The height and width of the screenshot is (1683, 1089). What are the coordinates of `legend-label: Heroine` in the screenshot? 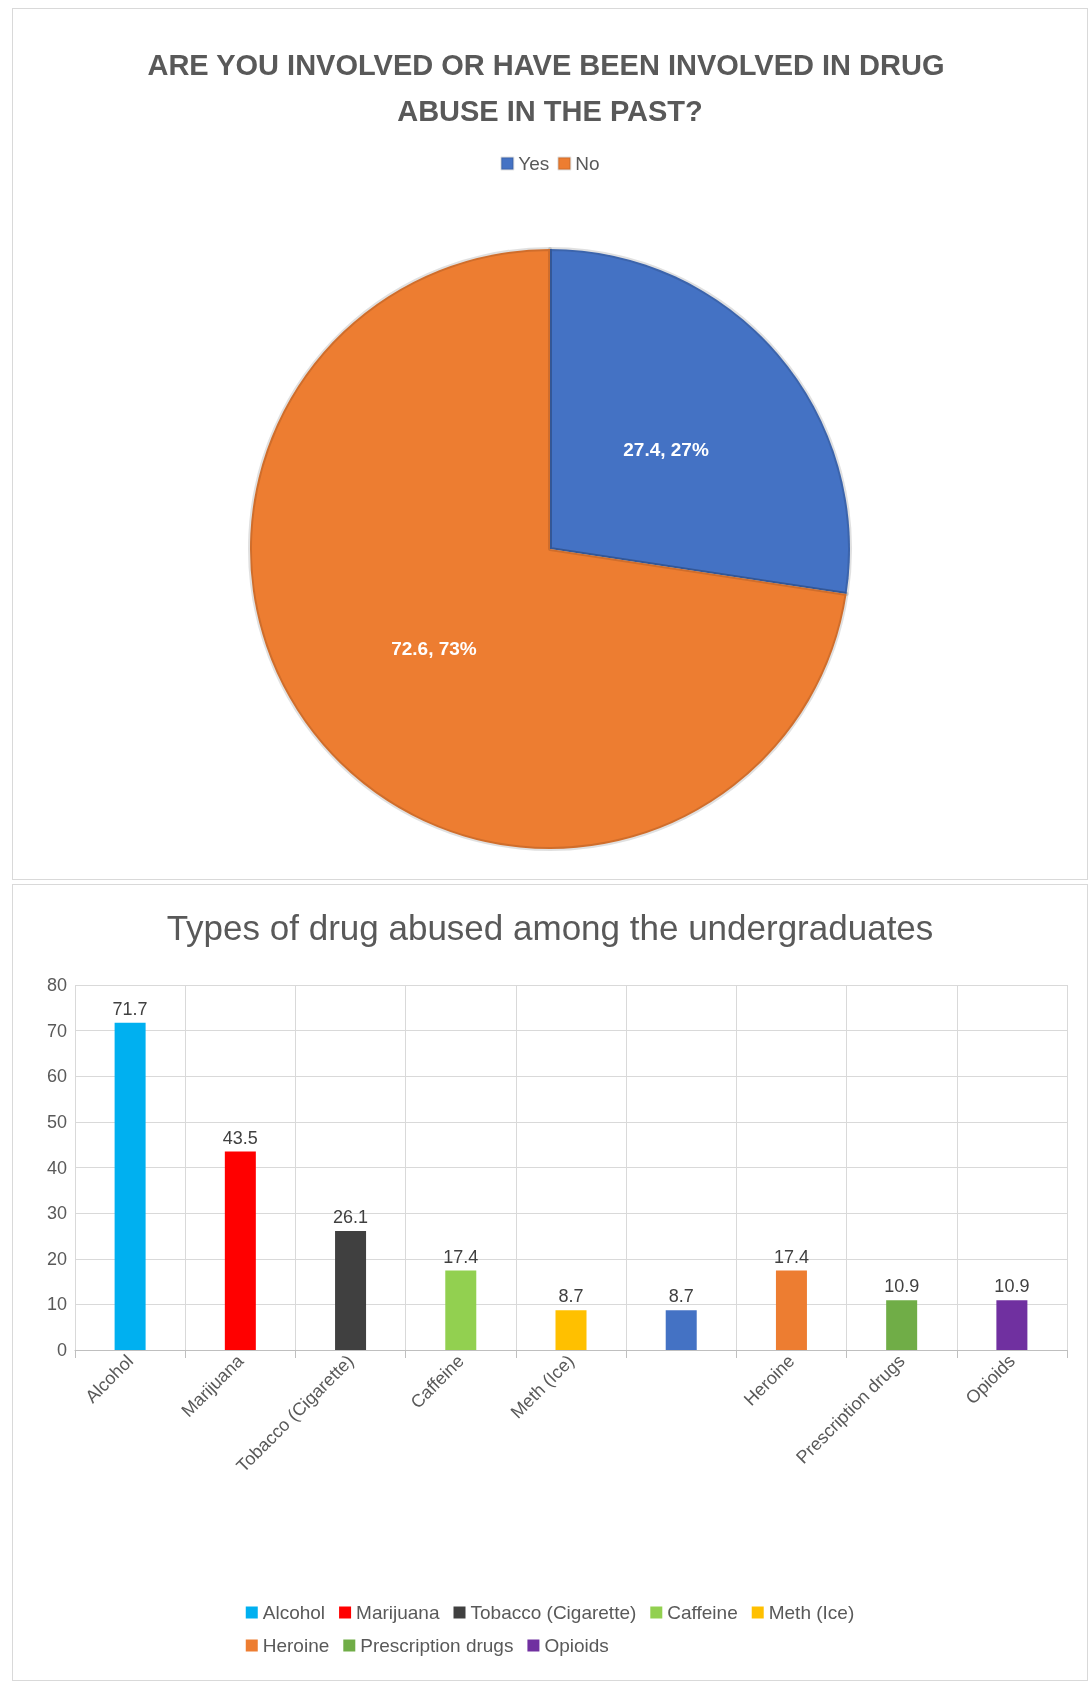 It's located at (296, 1645).